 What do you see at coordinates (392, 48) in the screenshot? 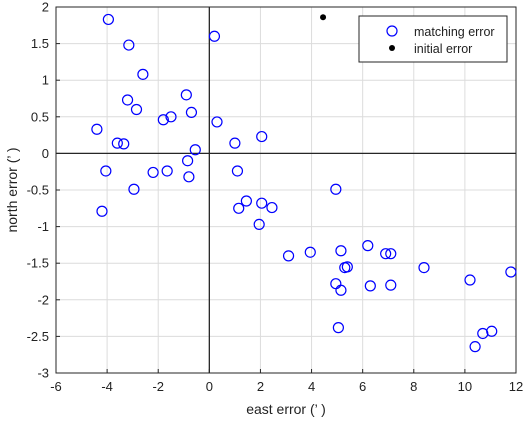
I see `legend-marker-initial-error` at bounding box center [392, 48].